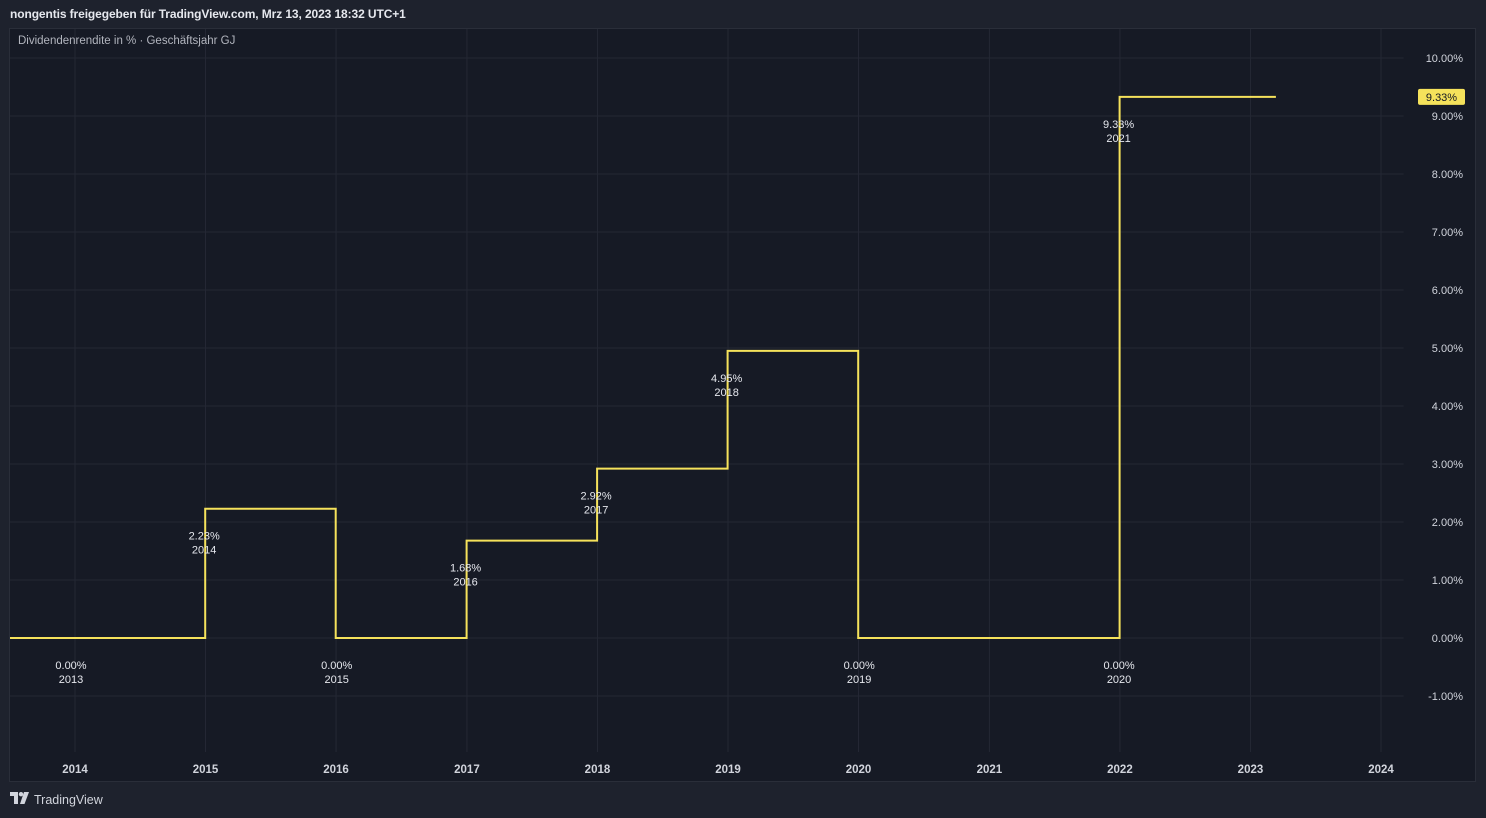  What do you see at coordinates (467, 770) in the screenshot?
I see `x-tick-label: 2017` at bounding box center [467, 770].